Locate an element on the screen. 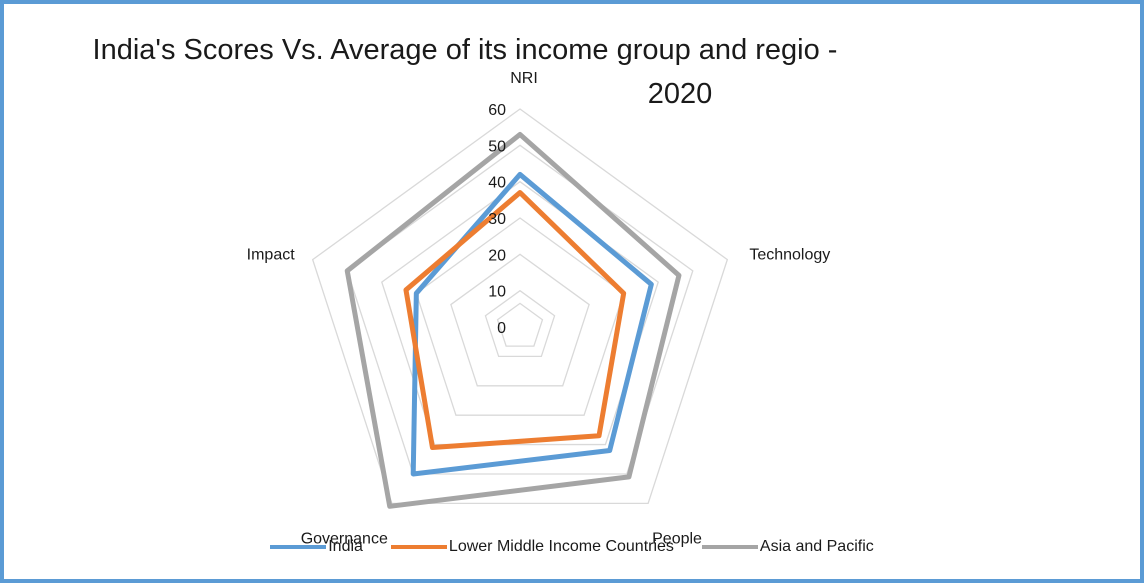  tick-label-20: 20 is located at coordinates (497, 255).